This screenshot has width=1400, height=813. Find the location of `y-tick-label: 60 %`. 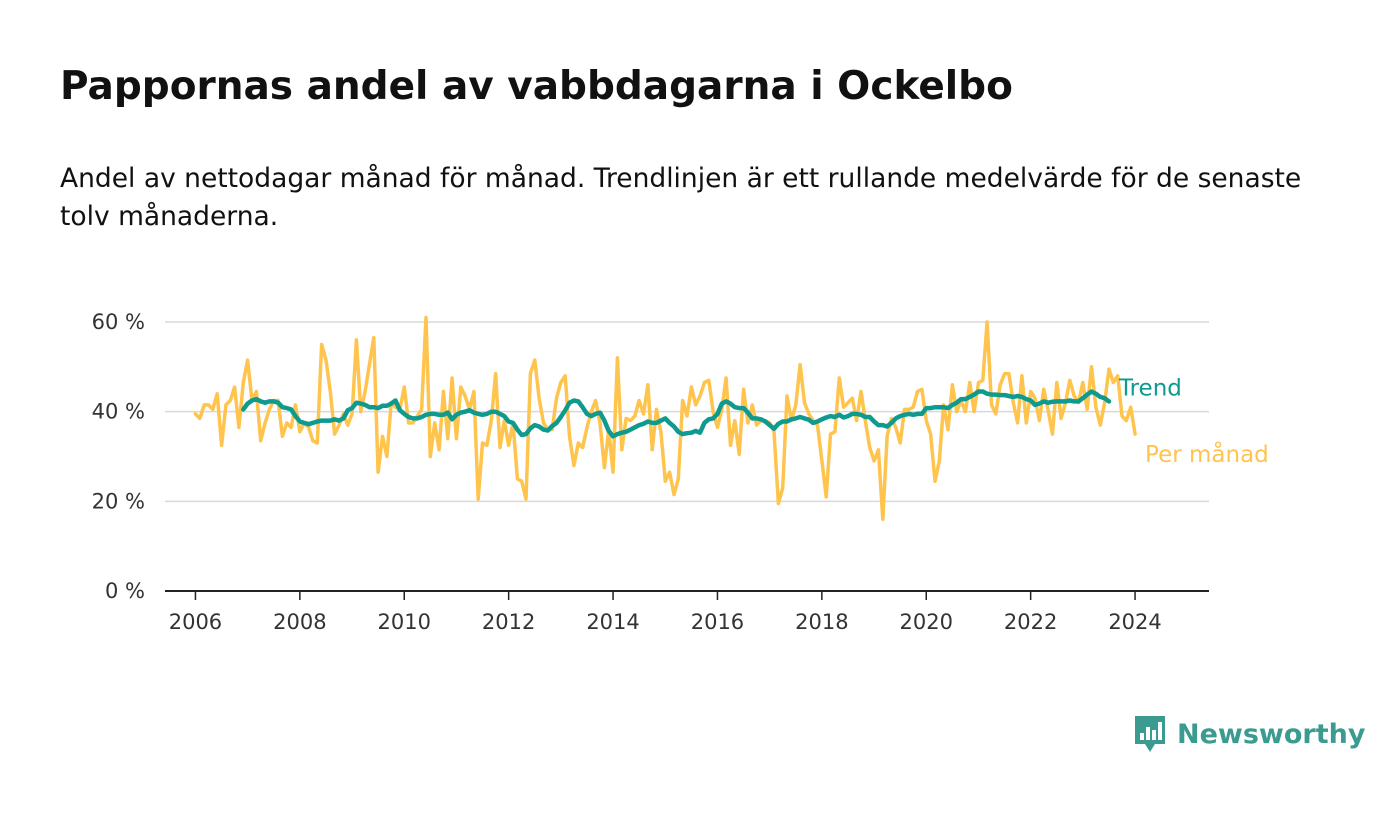

y-tick-label: 60 % is located at coordinates (118, 322).